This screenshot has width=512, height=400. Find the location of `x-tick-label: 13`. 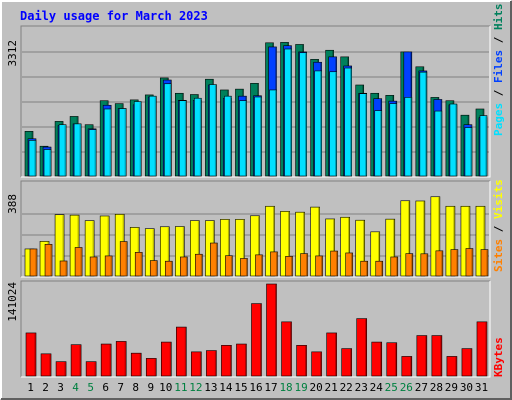

x-tick-label: 13 is located at coordinates (210, 387).